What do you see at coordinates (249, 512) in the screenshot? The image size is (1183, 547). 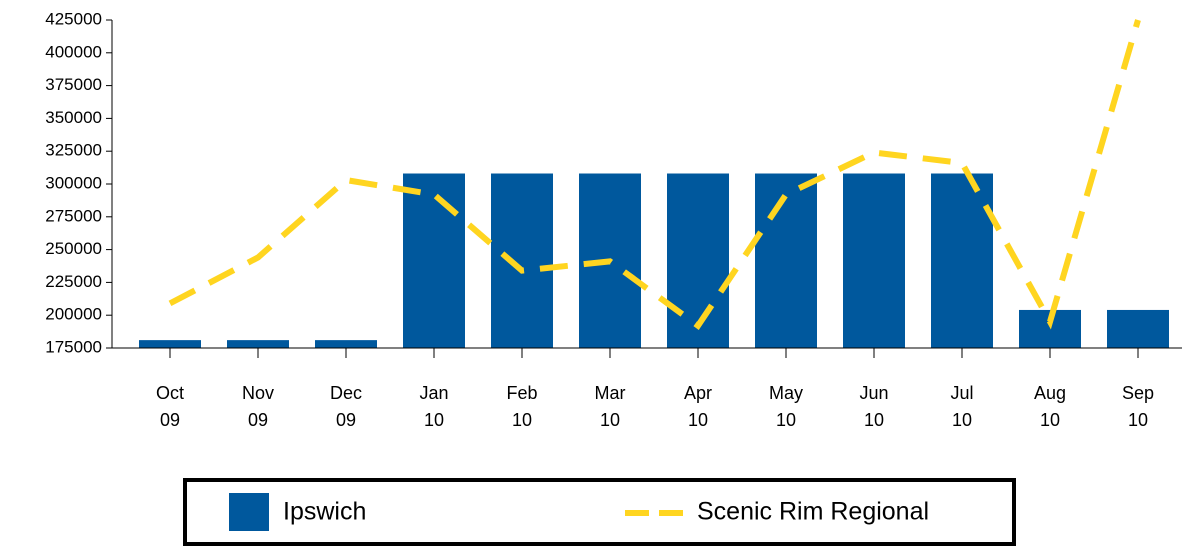 I see `legend-swatch` at bounding box center [249, 512].